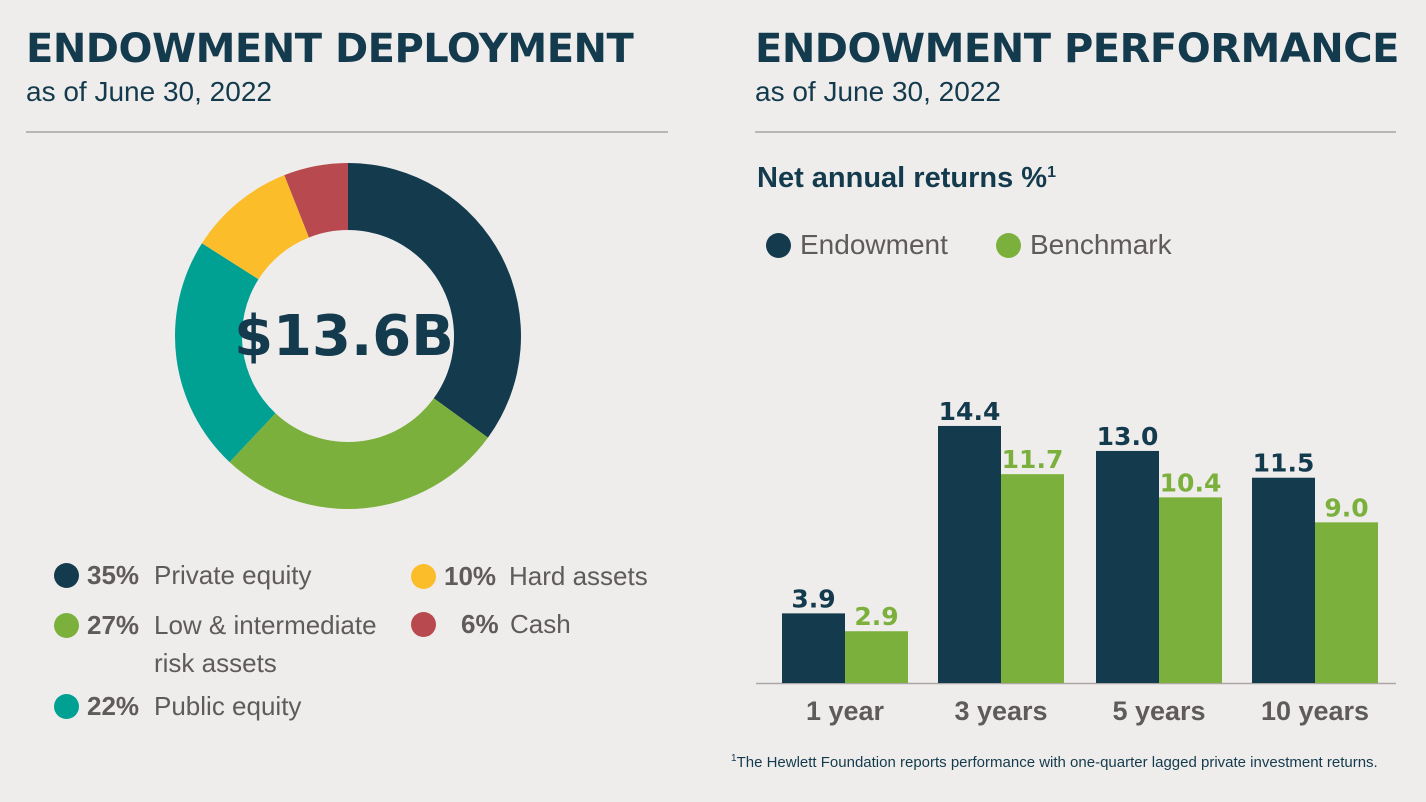 This screenshot has width=1426, height=802. What do you see at coordinates (233, 575) in the screenshot?
I see `legend-label: Private equity` at bounding box center [233, 575].